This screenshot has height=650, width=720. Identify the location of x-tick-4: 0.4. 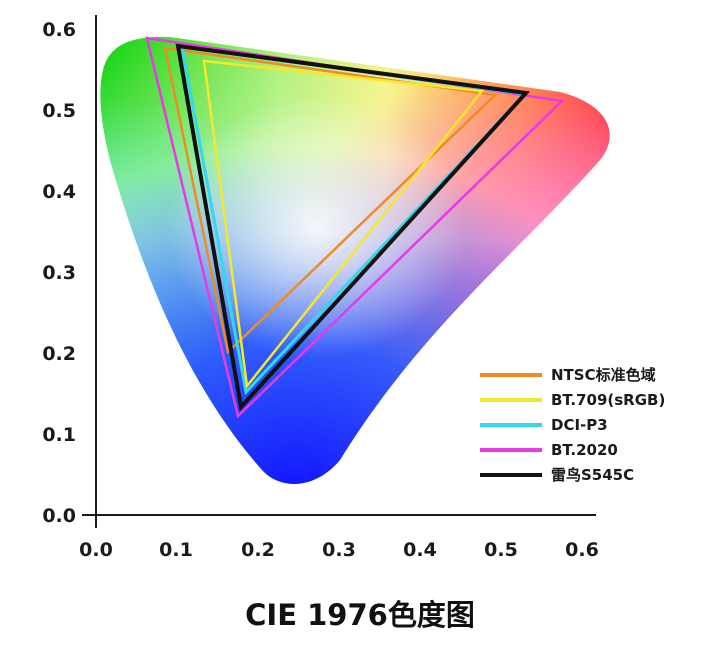
(420, 550).